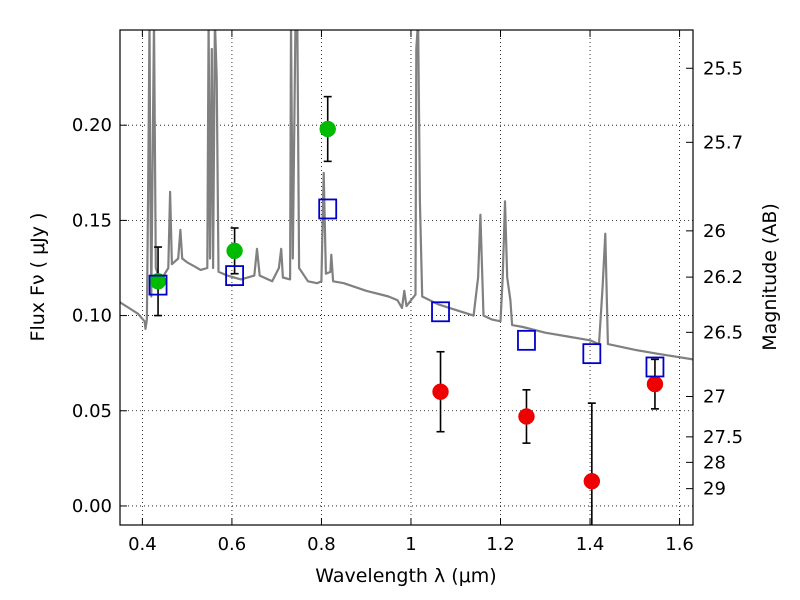 This screenshot has width=800, height=600. Describe the element at coordinates (405, 576) in the screenshot. I see `x-axis-label: Wavelength λ (μm)` at that location.